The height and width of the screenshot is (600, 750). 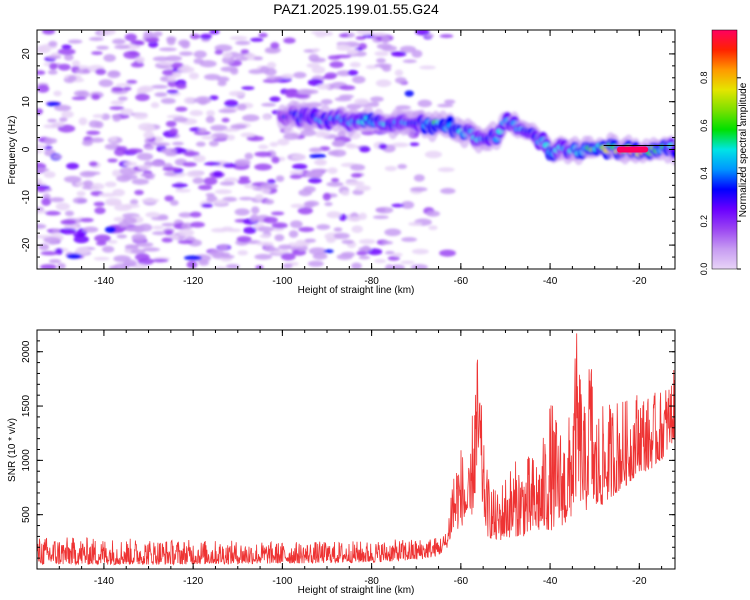 I want to click on spectrogram-x-tick-label: -60, so click(x=461, y=281).